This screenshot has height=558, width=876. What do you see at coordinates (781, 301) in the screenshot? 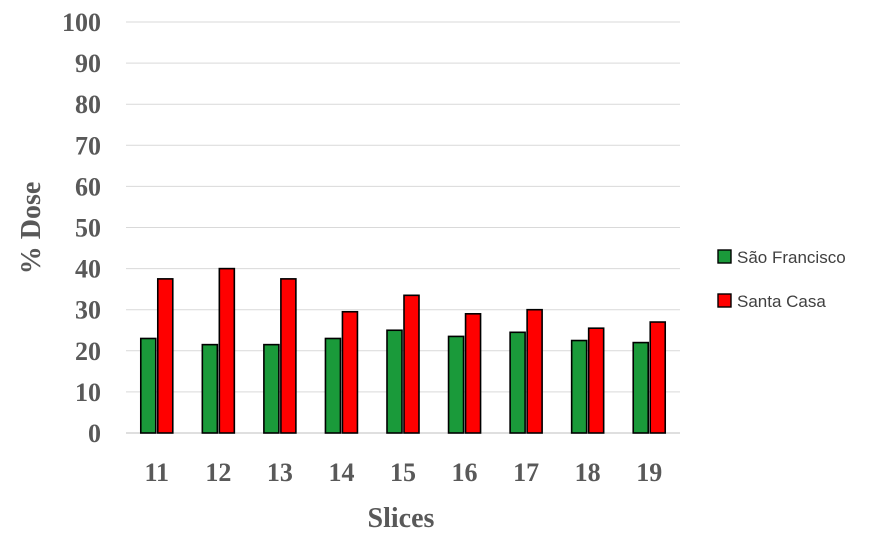
I see `legend-label: Santa Casa` at bounding box center [781, 301].